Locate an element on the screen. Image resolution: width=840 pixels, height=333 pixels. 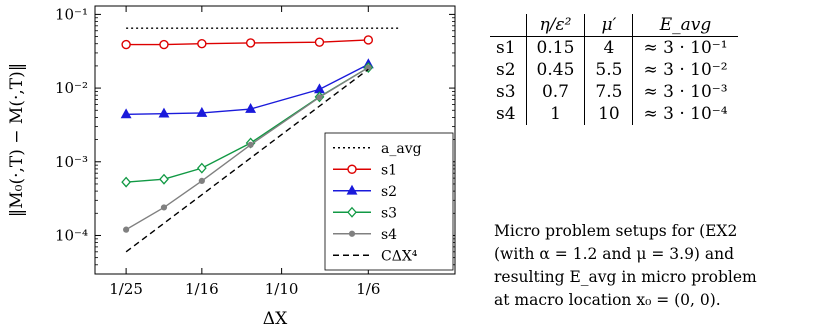
table-cell: s4 is located at coordinates (506, 114).